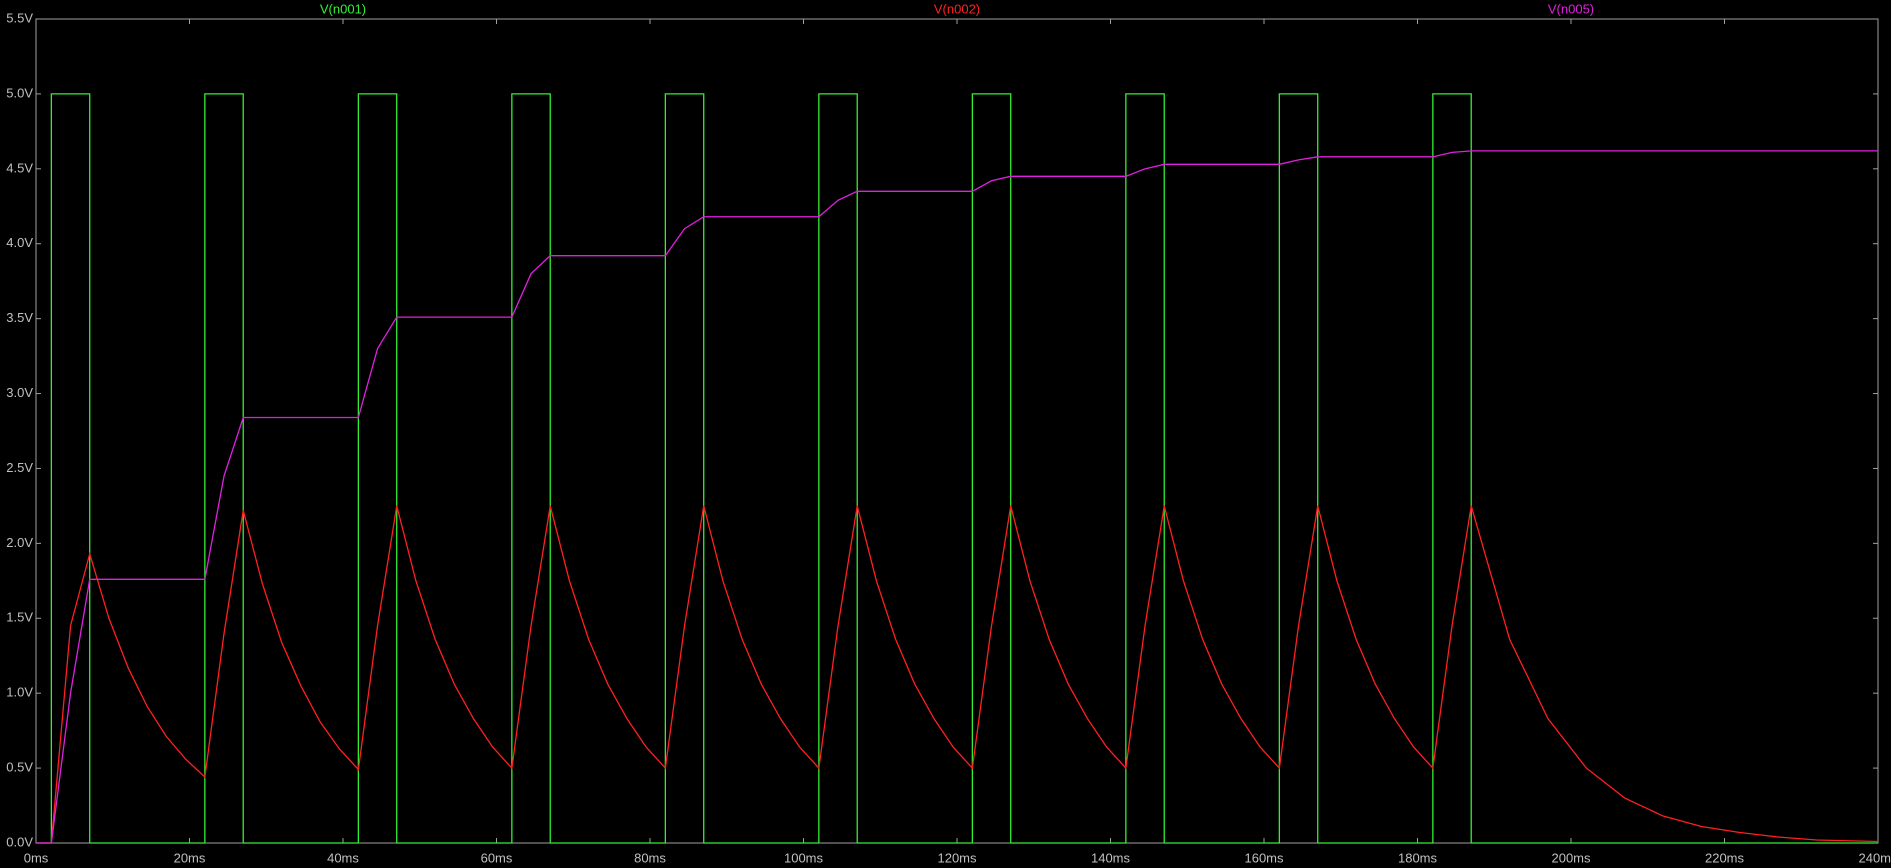 This screenshot has width=1891, height=868. I want to click on y-tick-label: 3.5V, so click(19, 317).